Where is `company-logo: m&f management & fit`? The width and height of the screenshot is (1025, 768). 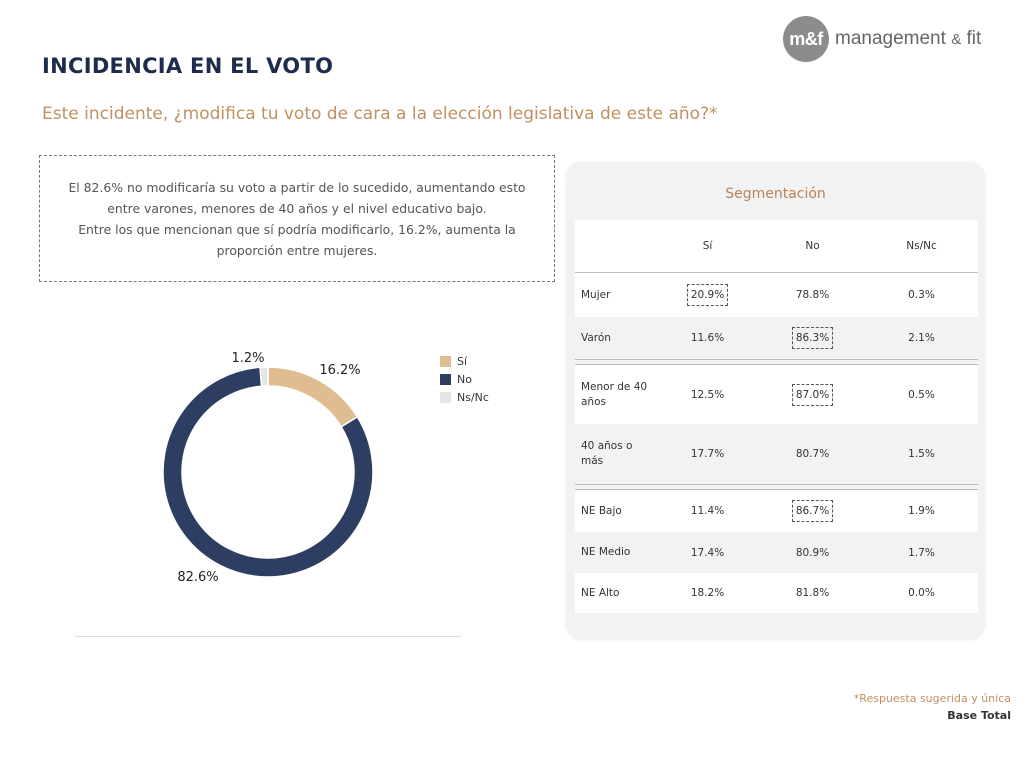 company-logo: m&f management & fit is located at coordinates (882, 39).